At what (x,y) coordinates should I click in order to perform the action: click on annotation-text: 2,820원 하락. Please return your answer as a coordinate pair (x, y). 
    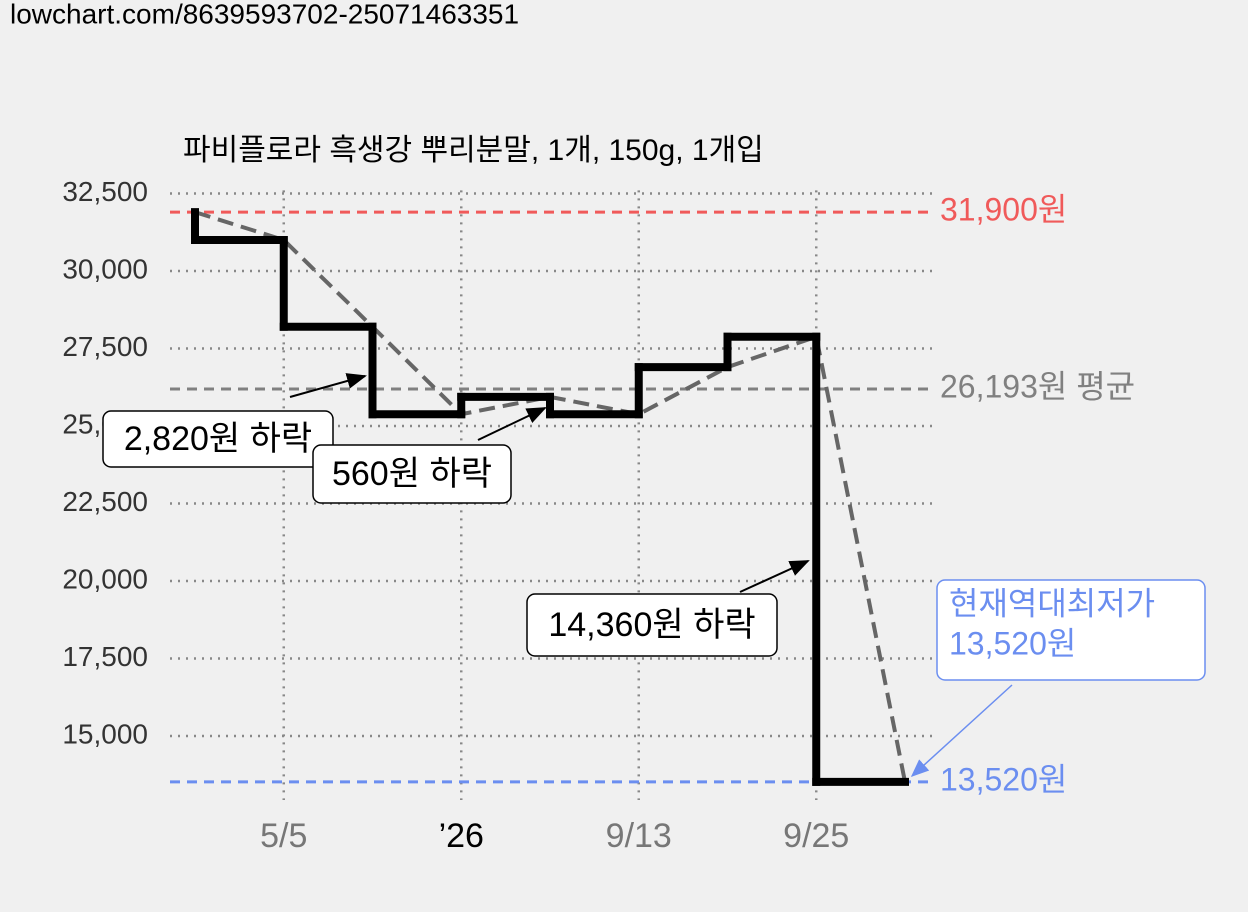
    Looking at the image, I should click on (218, 439).